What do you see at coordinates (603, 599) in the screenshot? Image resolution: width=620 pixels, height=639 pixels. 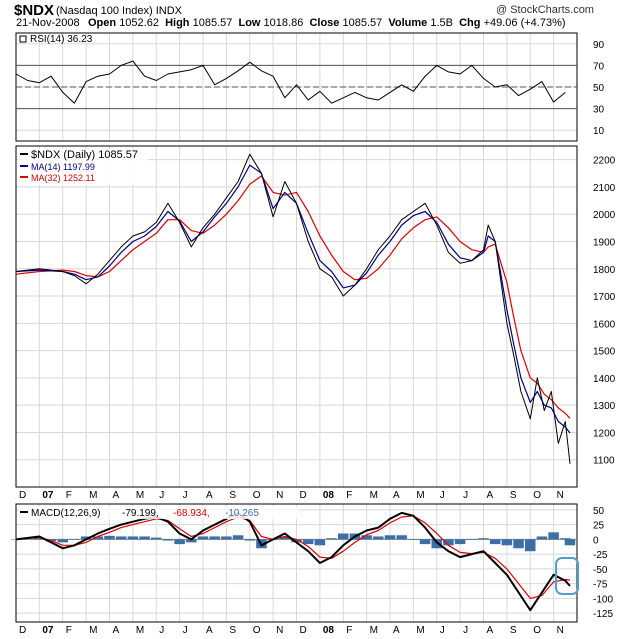 I see `macd-y-tick-label: -100` at bounding box center [603, 599].